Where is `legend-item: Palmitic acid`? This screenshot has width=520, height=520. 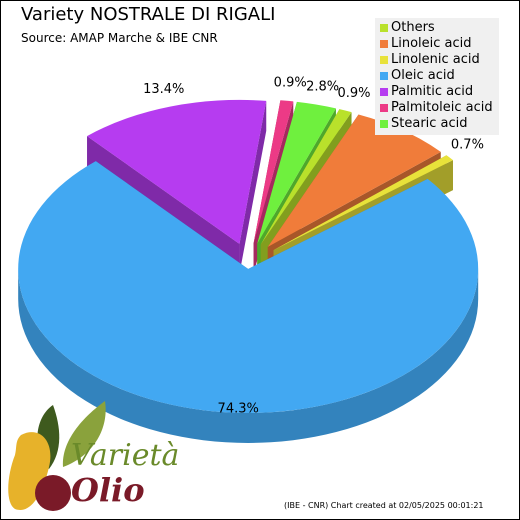 legend-item: Palmitic acid is located at coordinates (437, 92).